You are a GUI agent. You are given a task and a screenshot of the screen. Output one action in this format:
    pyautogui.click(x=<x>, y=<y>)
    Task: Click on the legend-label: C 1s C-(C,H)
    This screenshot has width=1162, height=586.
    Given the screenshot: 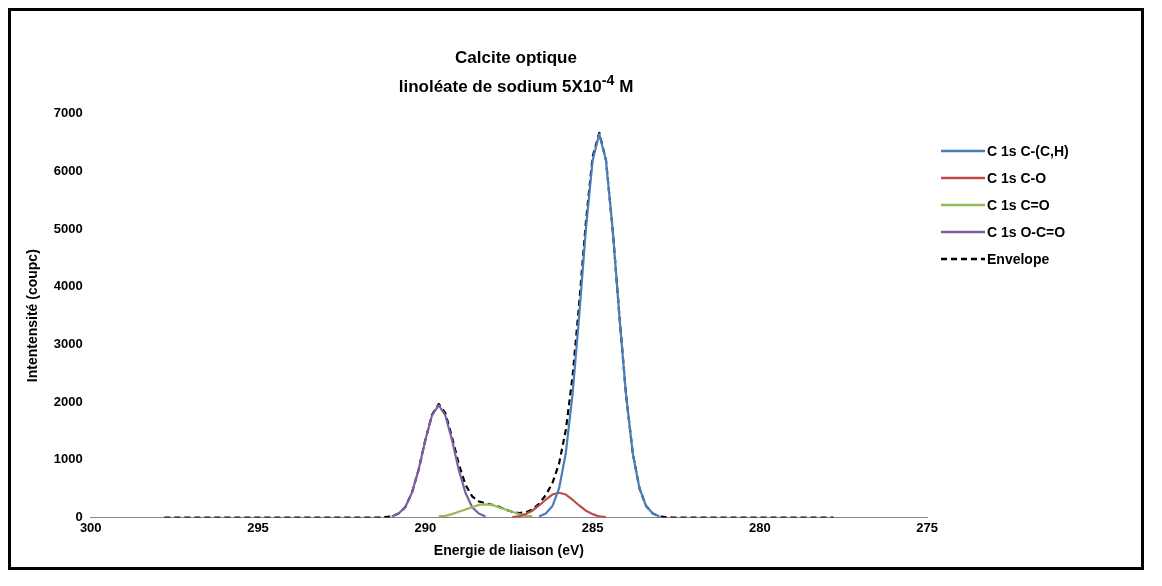 What is the action you would take?
    pyautogui.click(x=1028, y=151)
    